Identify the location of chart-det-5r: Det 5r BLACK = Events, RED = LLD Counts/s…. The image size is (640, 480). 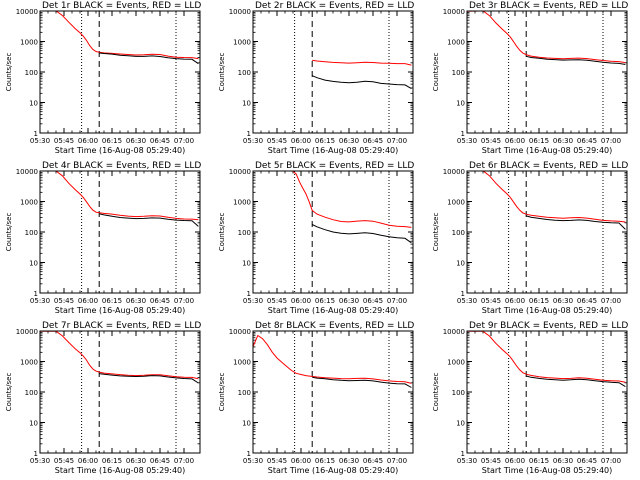
(316, 238).